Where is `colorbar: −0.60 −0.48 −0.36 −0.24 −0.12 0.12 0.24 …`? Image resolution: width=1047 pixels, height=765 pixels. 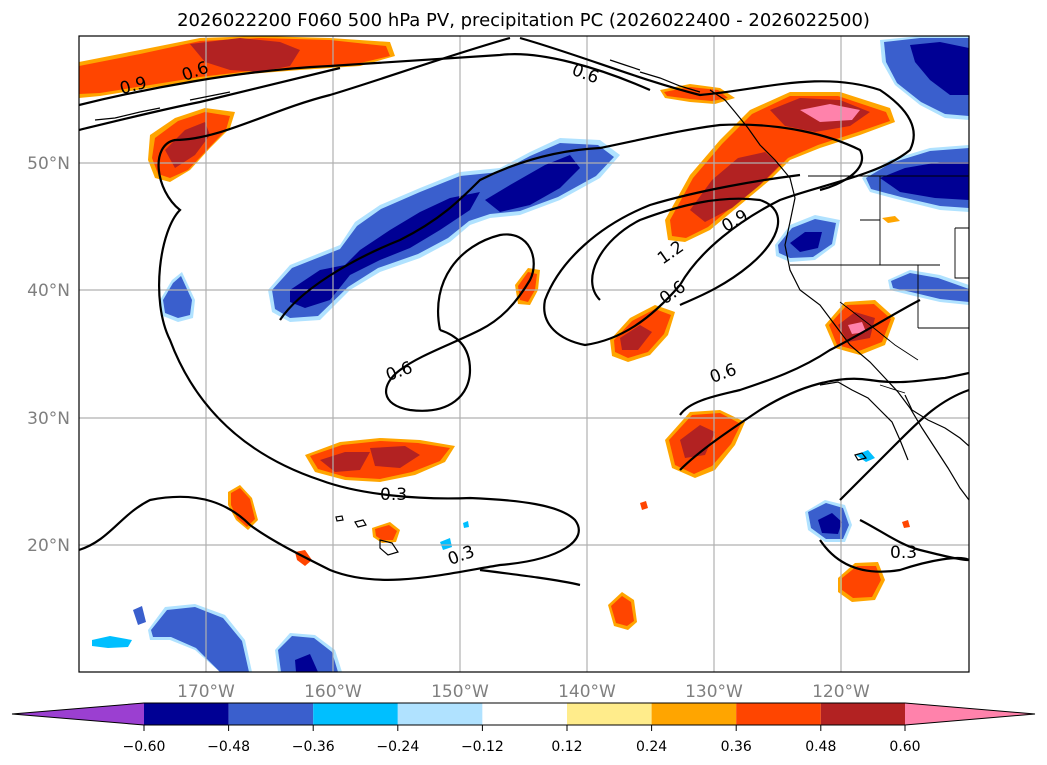 colorbar: −0.60 −0.48 −0.36 −0.24 −0.12 0.12 0.24 … is located at coordinates (523, 728).